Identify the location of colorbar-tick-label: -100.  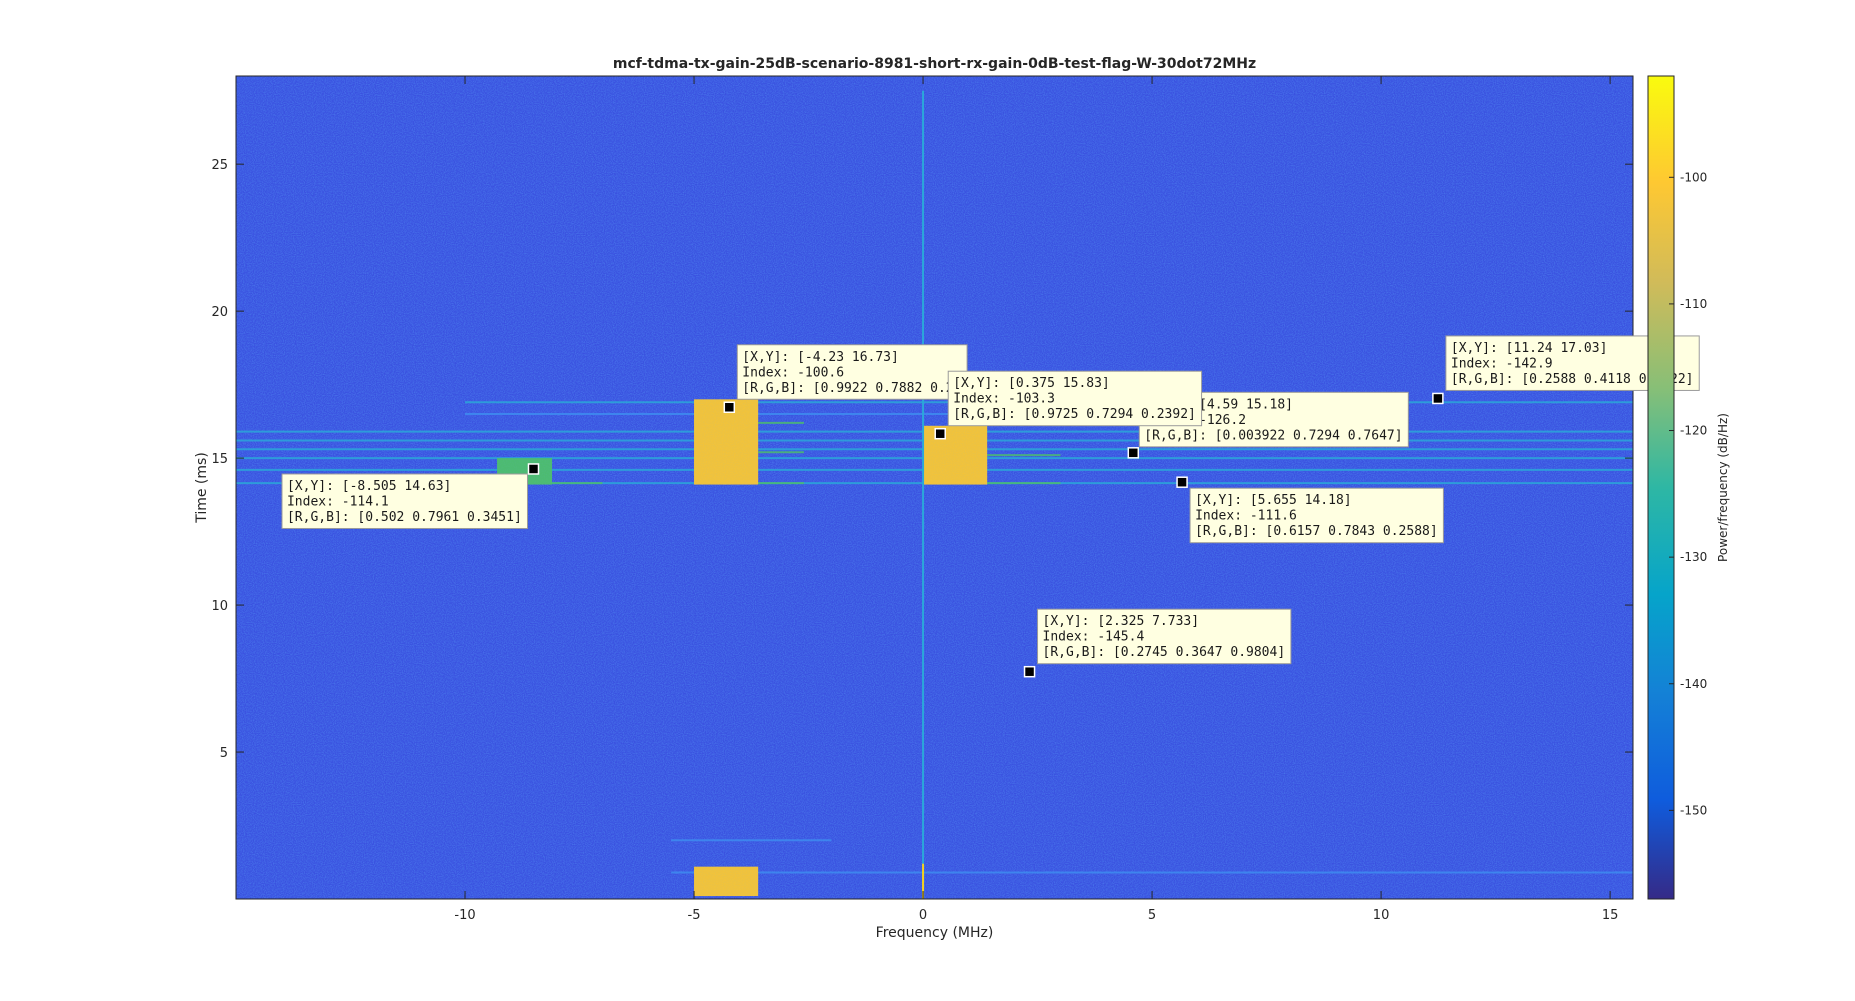
(1693, 177).